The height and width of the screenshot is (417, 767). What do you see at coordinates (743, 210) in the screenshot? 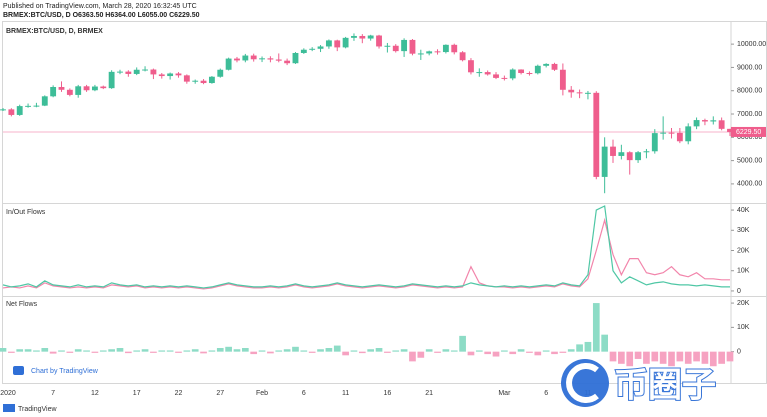
I see `y-tick-label: 40K` at bounding box center [743, 210].